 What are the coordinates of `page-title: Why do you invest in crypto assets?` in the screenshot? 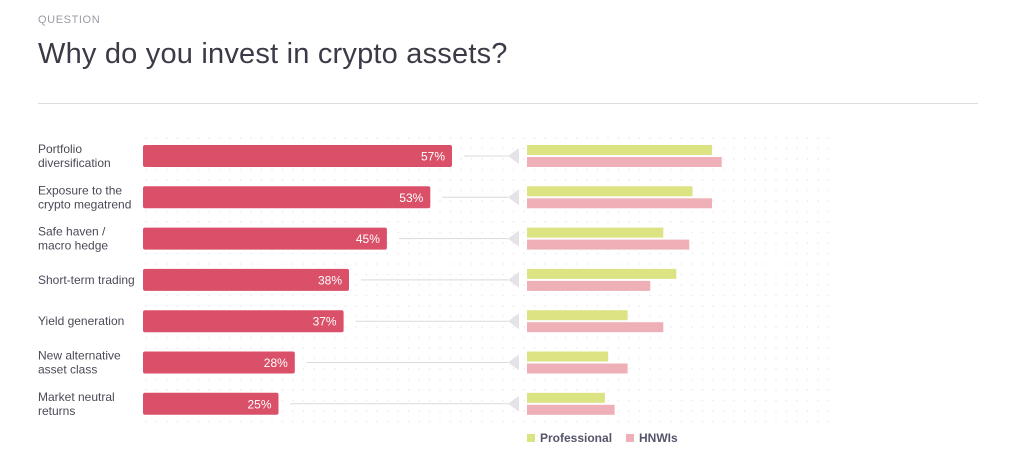 It's located at (273, 54).